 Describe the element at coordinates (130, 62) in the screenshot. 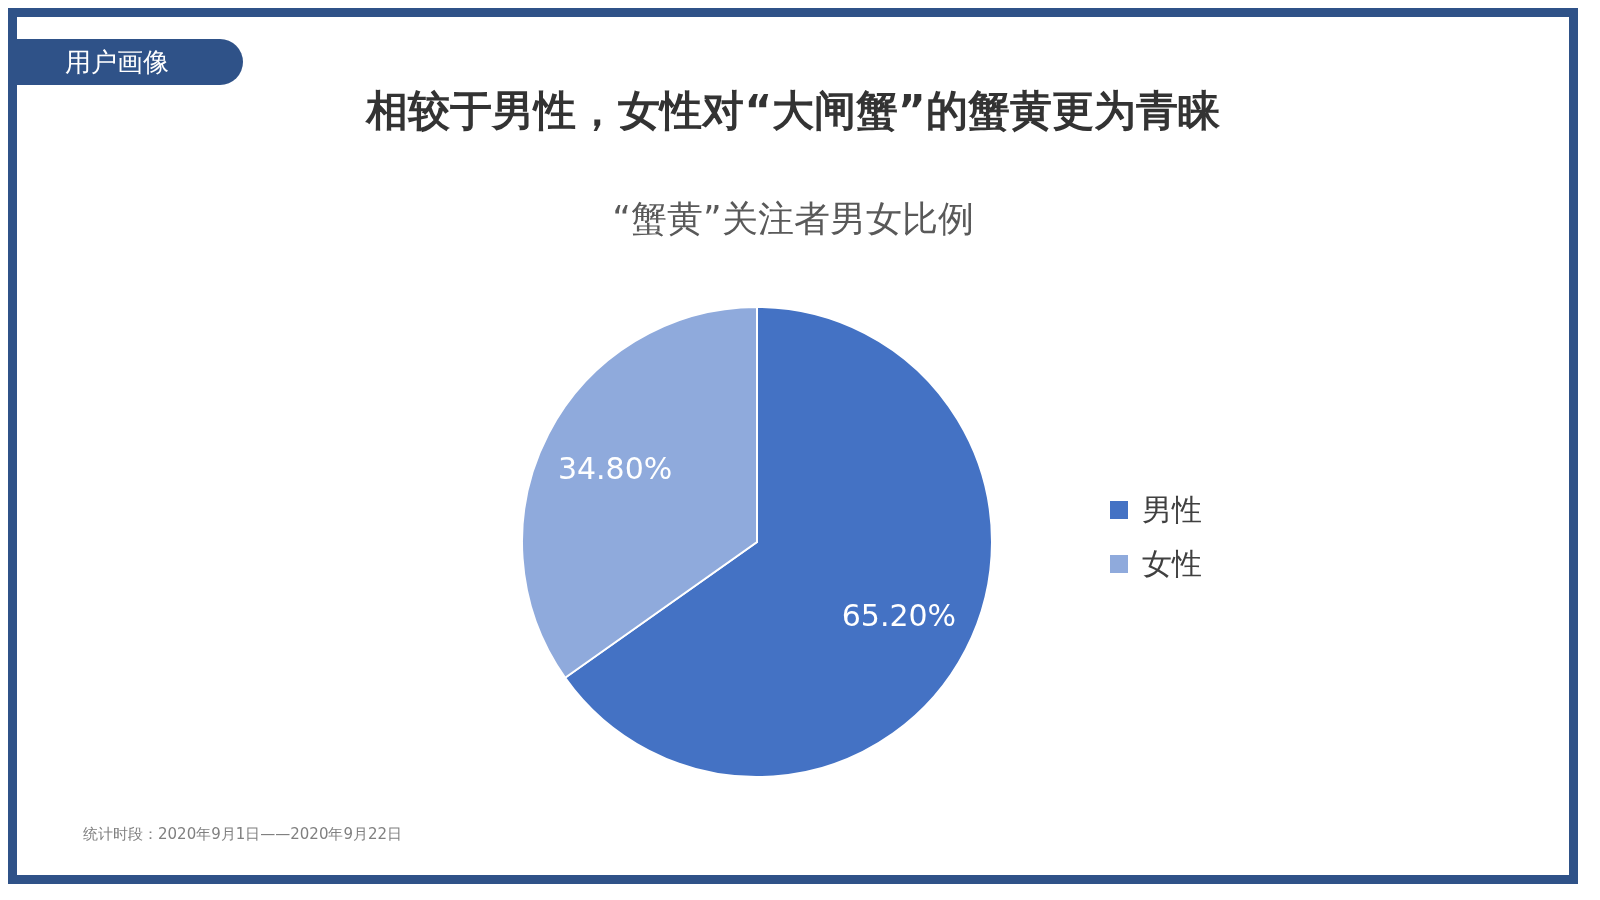

I see `text: 用户画像` at that location.